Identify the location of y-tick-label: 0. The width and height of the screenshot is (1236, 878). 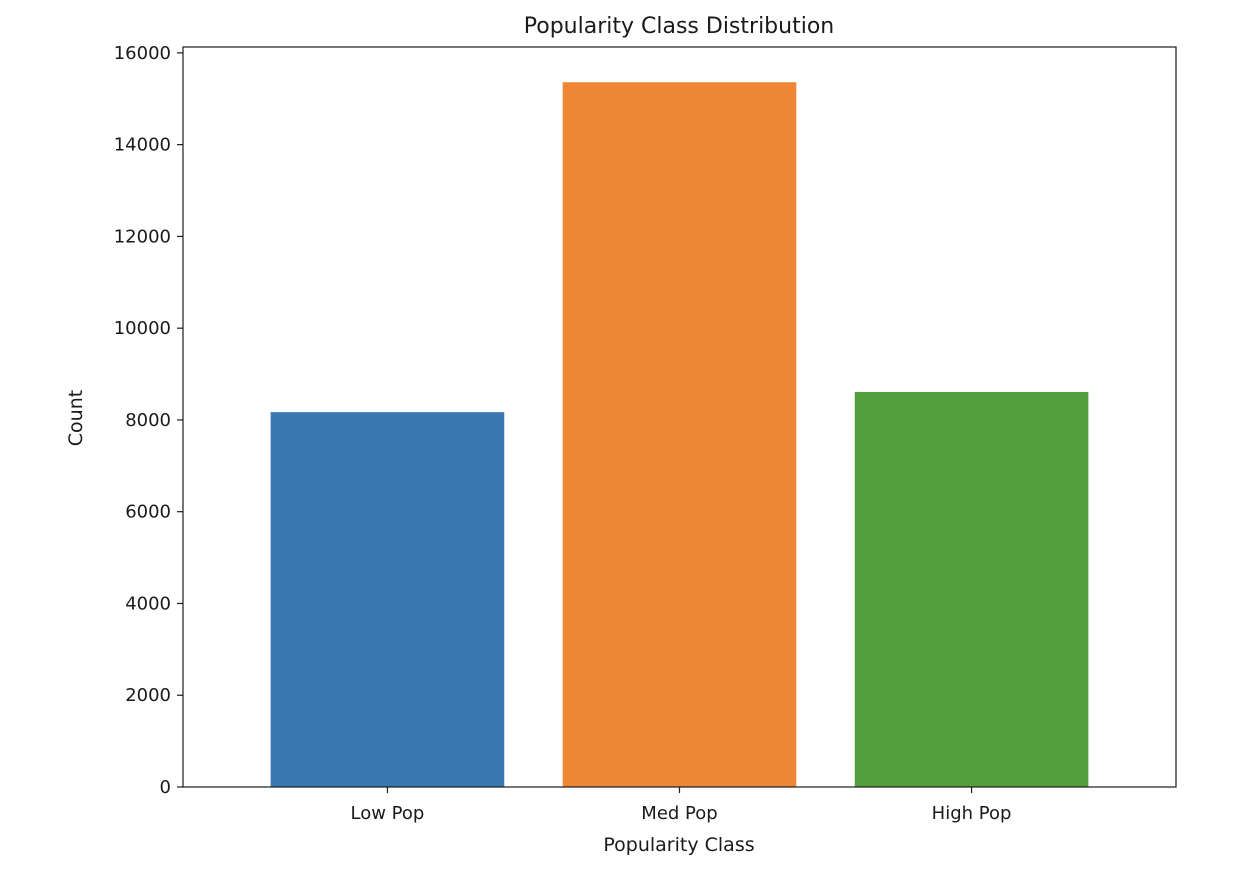
(165, 787).